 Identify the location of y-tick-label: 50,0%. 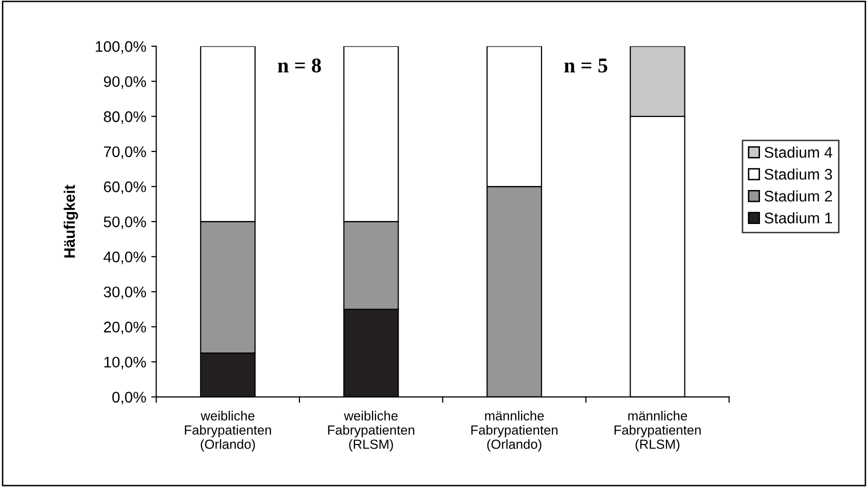
(125, 223).